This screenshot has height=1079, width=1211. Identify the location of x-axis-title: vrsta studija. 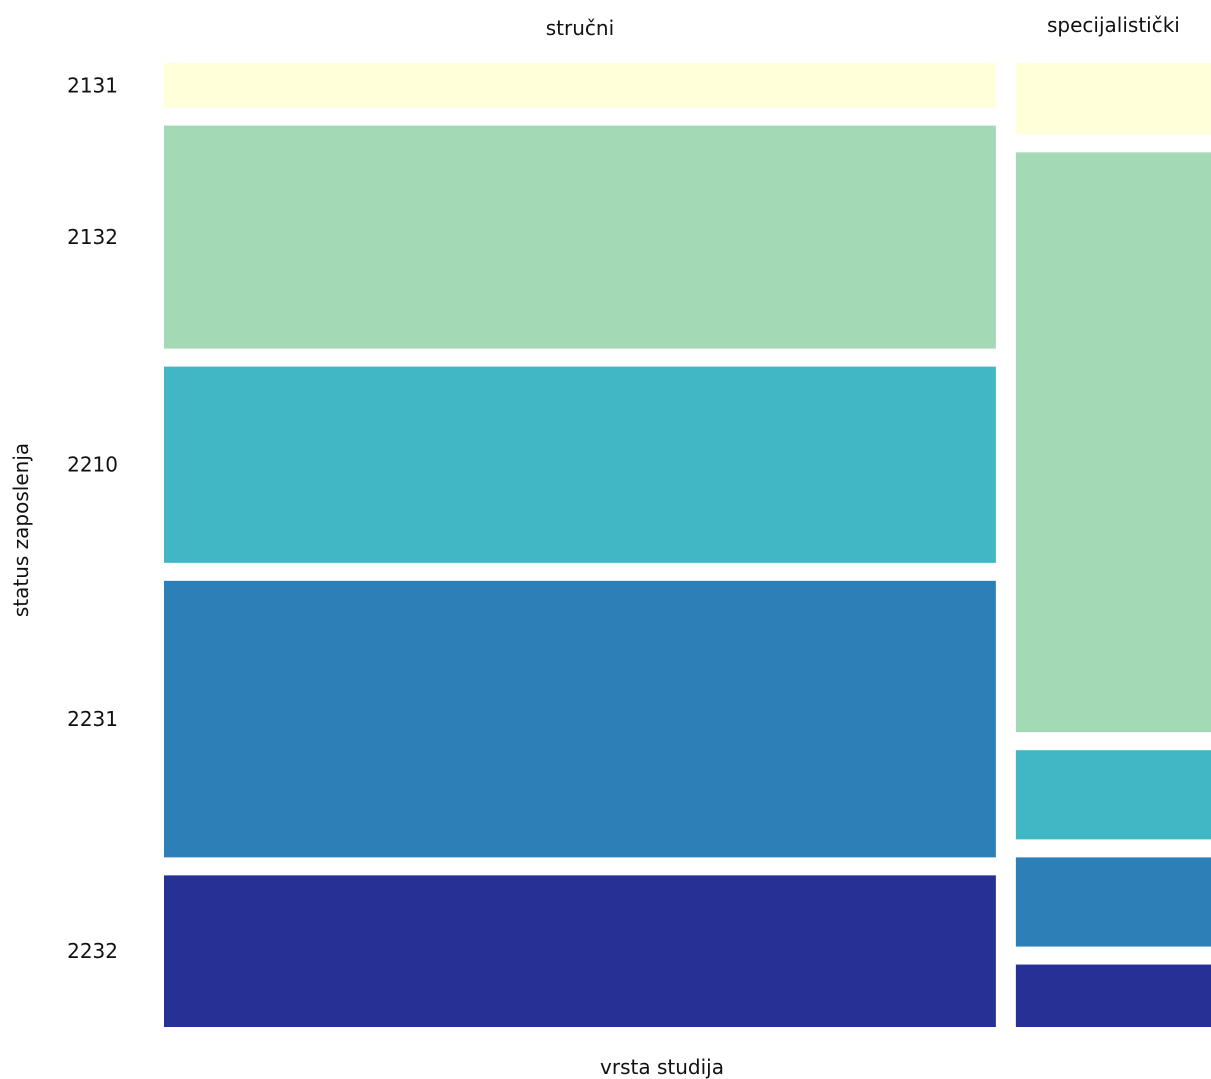
(662, 1067).